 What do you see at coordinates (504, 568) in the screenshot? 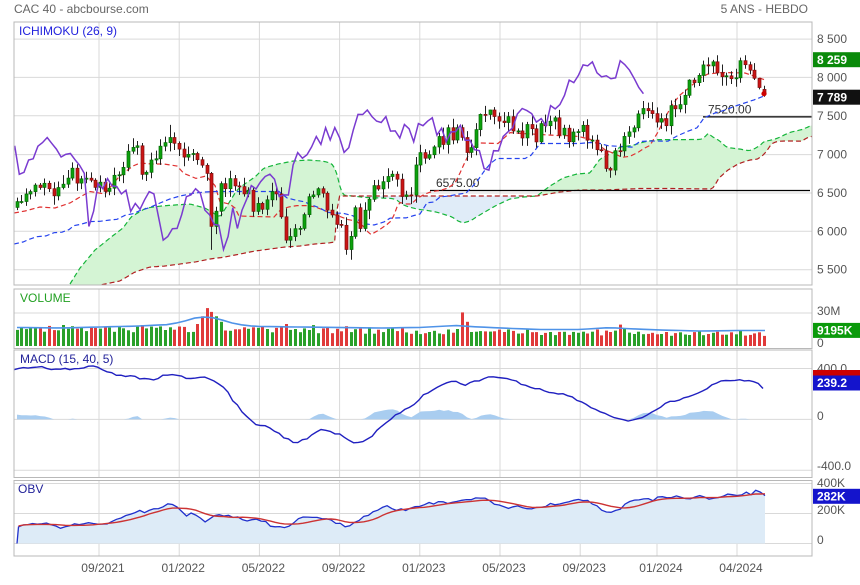
I see `svg-text: 05/2023` at bounding box center [504, 568].